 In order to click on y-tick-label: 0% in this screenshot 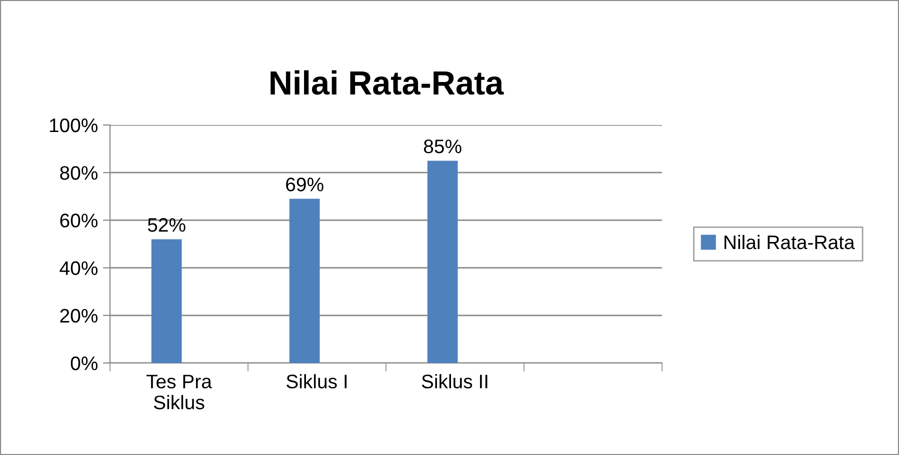, I will do `click(84, 363)`.